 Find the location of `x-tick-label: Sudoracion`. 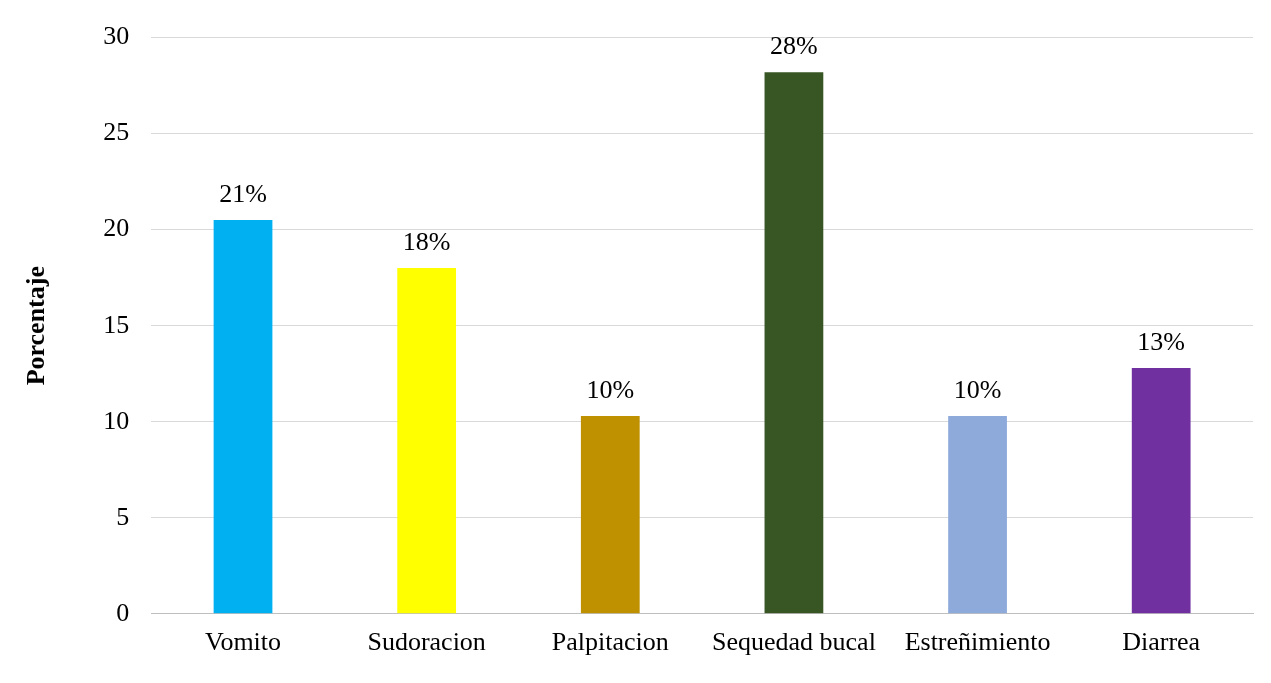

x-tick-label: Sudoracion is located at coordinates (426, 642).